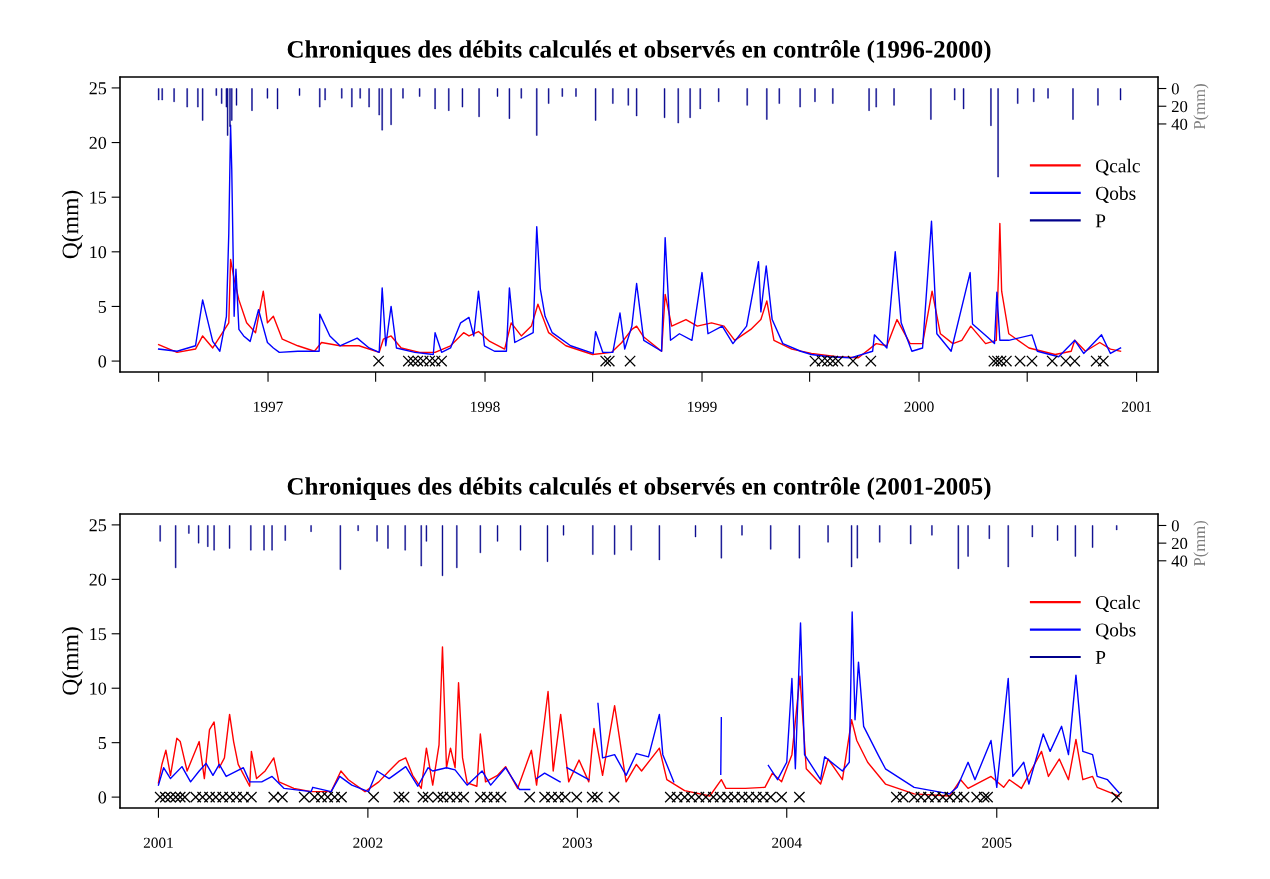 This screenshot has width=1270, height=879. I want to click on x-tick-label: 2000, so click(919, 406).